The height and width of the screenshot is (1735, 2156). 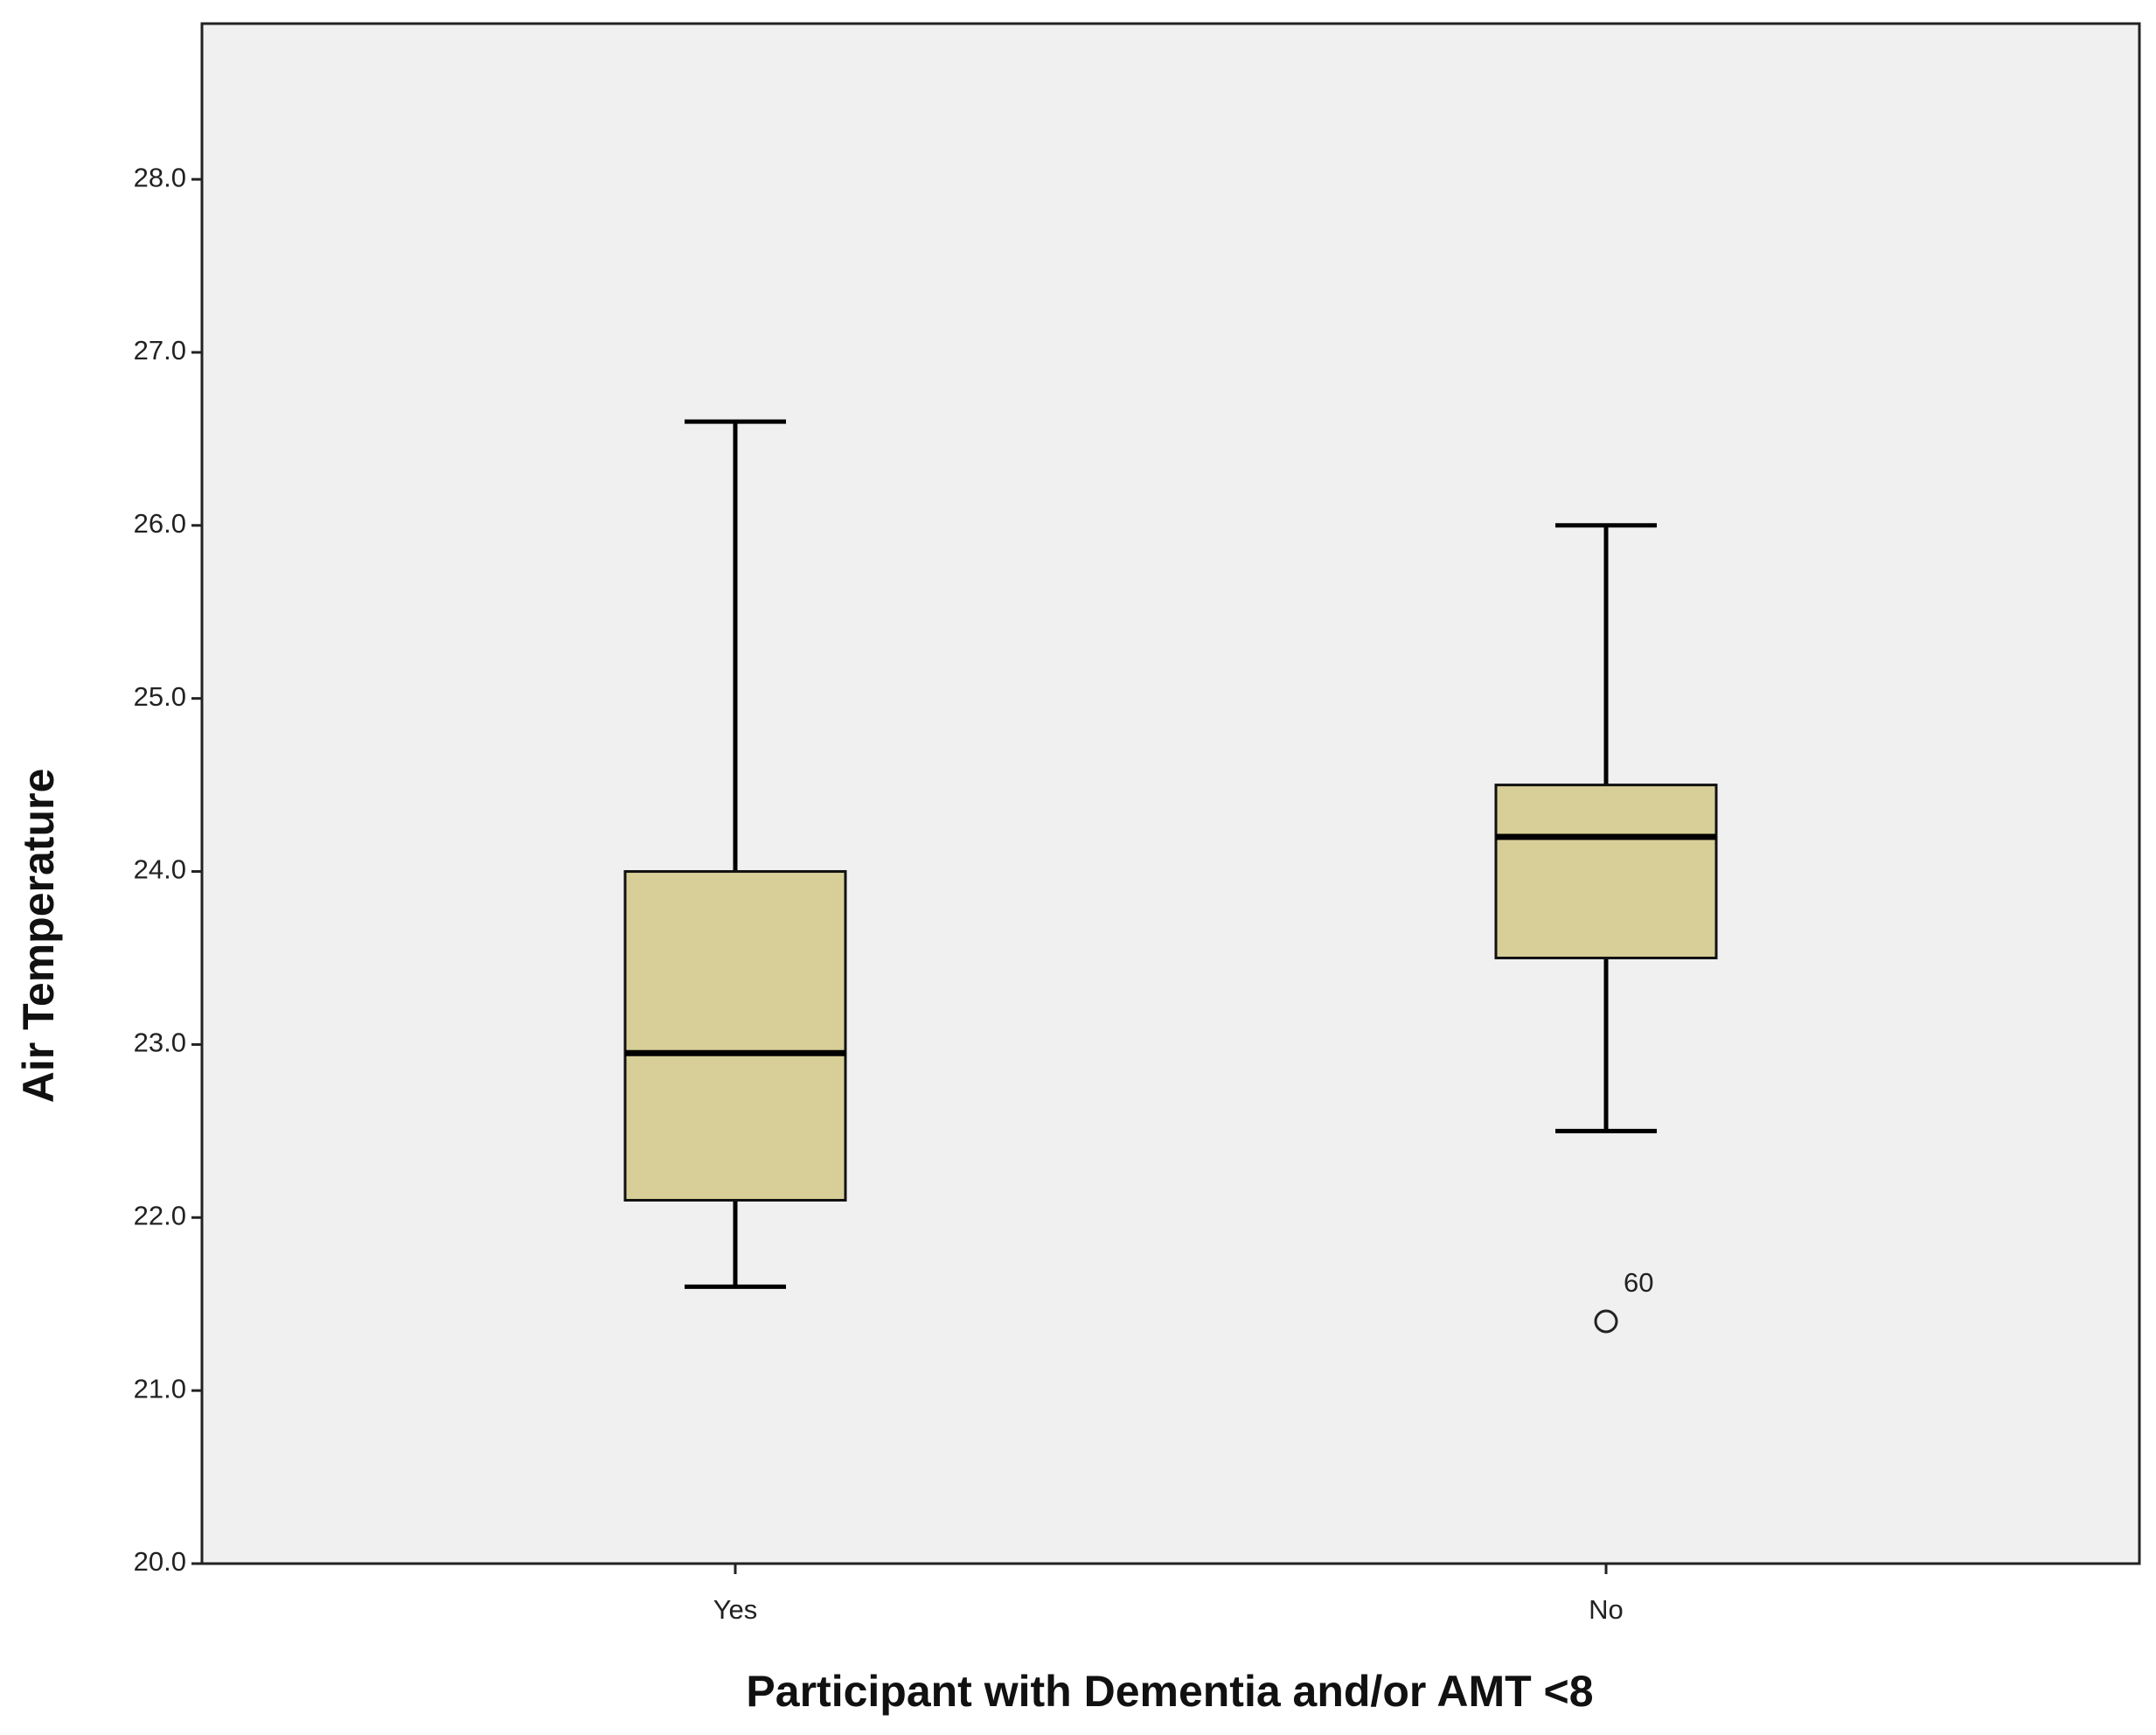 I want to click on y-axis-title: Air Temperature, so click(x=38, y=936).